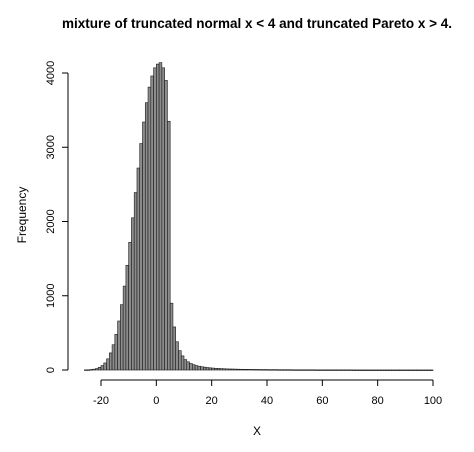  I want to click on y-tick-label: 2000, so click(51, 221).